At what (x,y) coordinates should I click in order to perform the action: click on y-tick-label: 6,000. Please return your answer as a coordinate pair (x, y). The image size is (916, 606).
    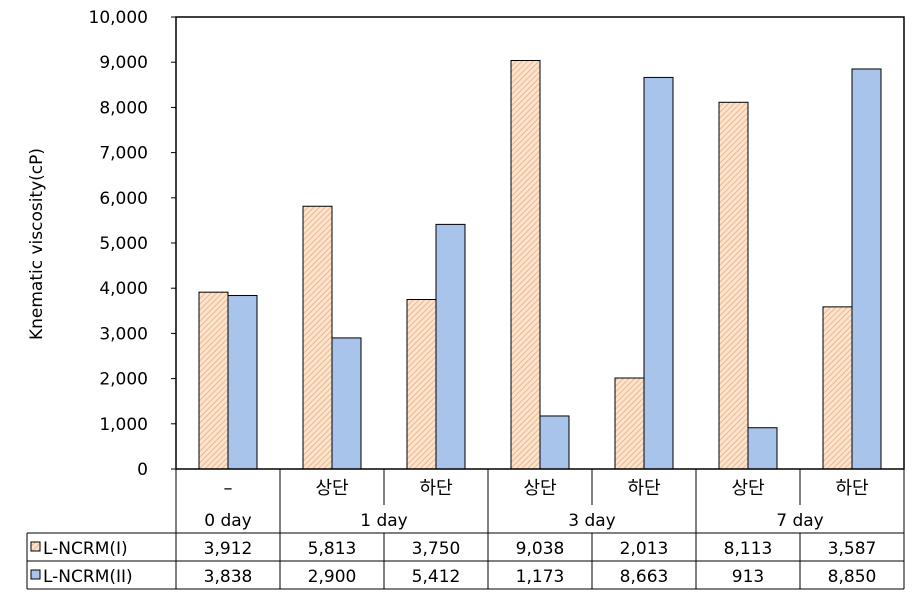
    Looking at the image, I should click on (123, 199).